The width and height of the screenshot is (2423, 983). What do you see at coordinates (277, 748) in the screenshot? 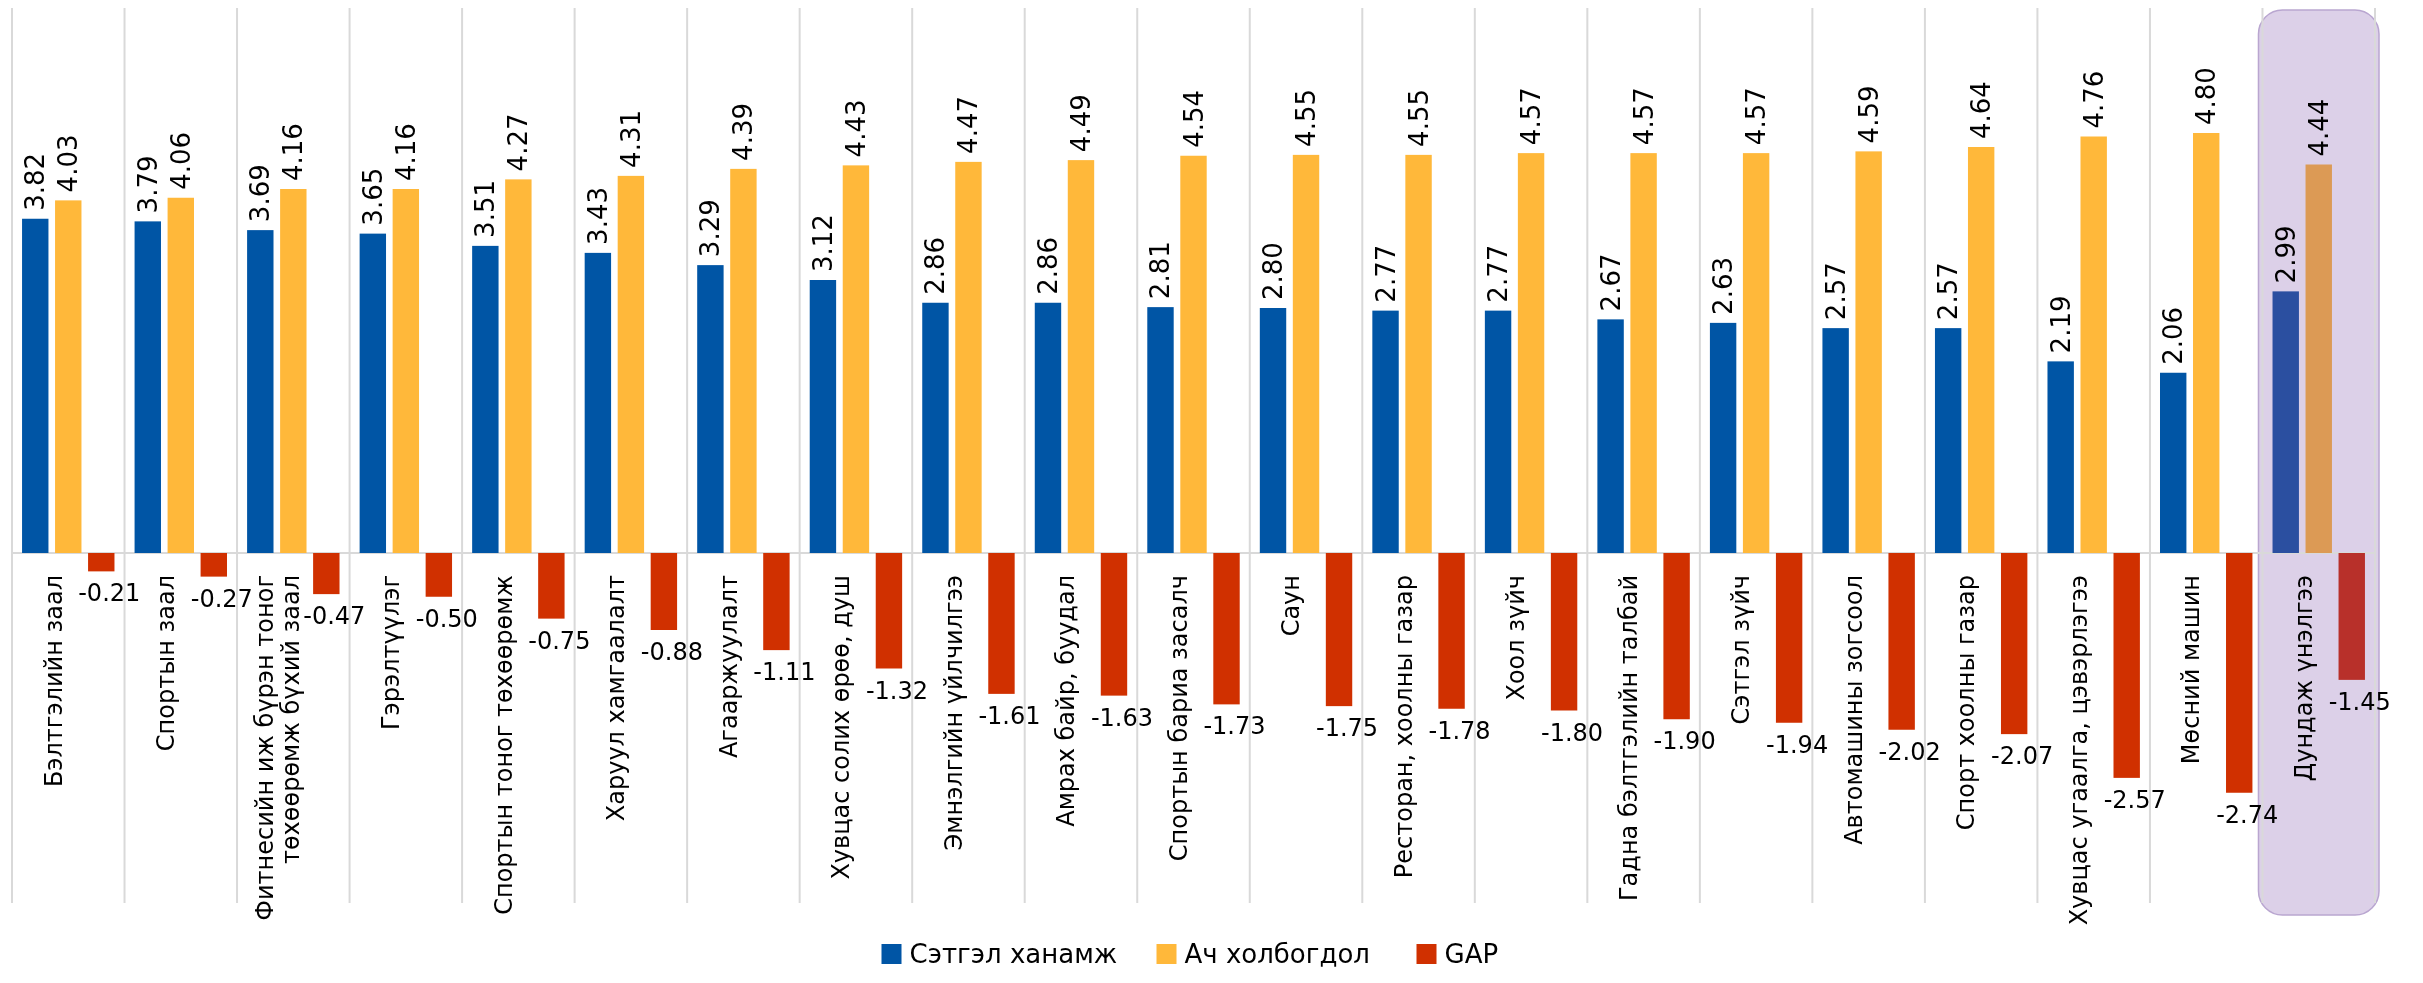
I see `x-tick-label: Фитнесийн иж бүрэн тоног төхөөрөмж бүхий заал` at bounding box center [277, 748].